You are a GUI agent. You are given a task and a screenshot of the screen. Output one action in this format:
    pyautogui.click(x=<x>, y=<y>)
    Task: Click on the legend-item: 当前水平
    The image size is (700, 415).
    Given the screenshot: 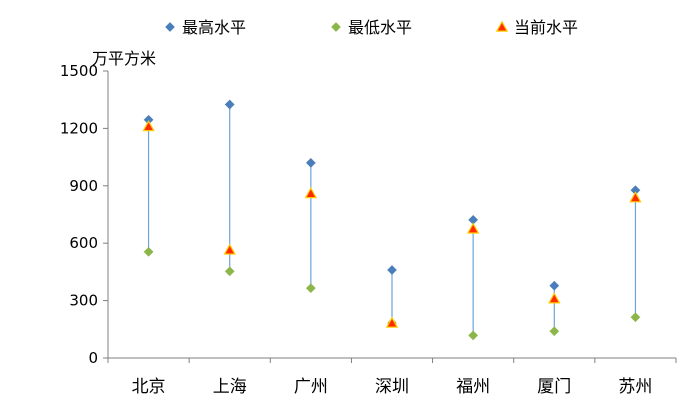 What is the action you would take?
    pyautogui.click(x=536, y=27)
    